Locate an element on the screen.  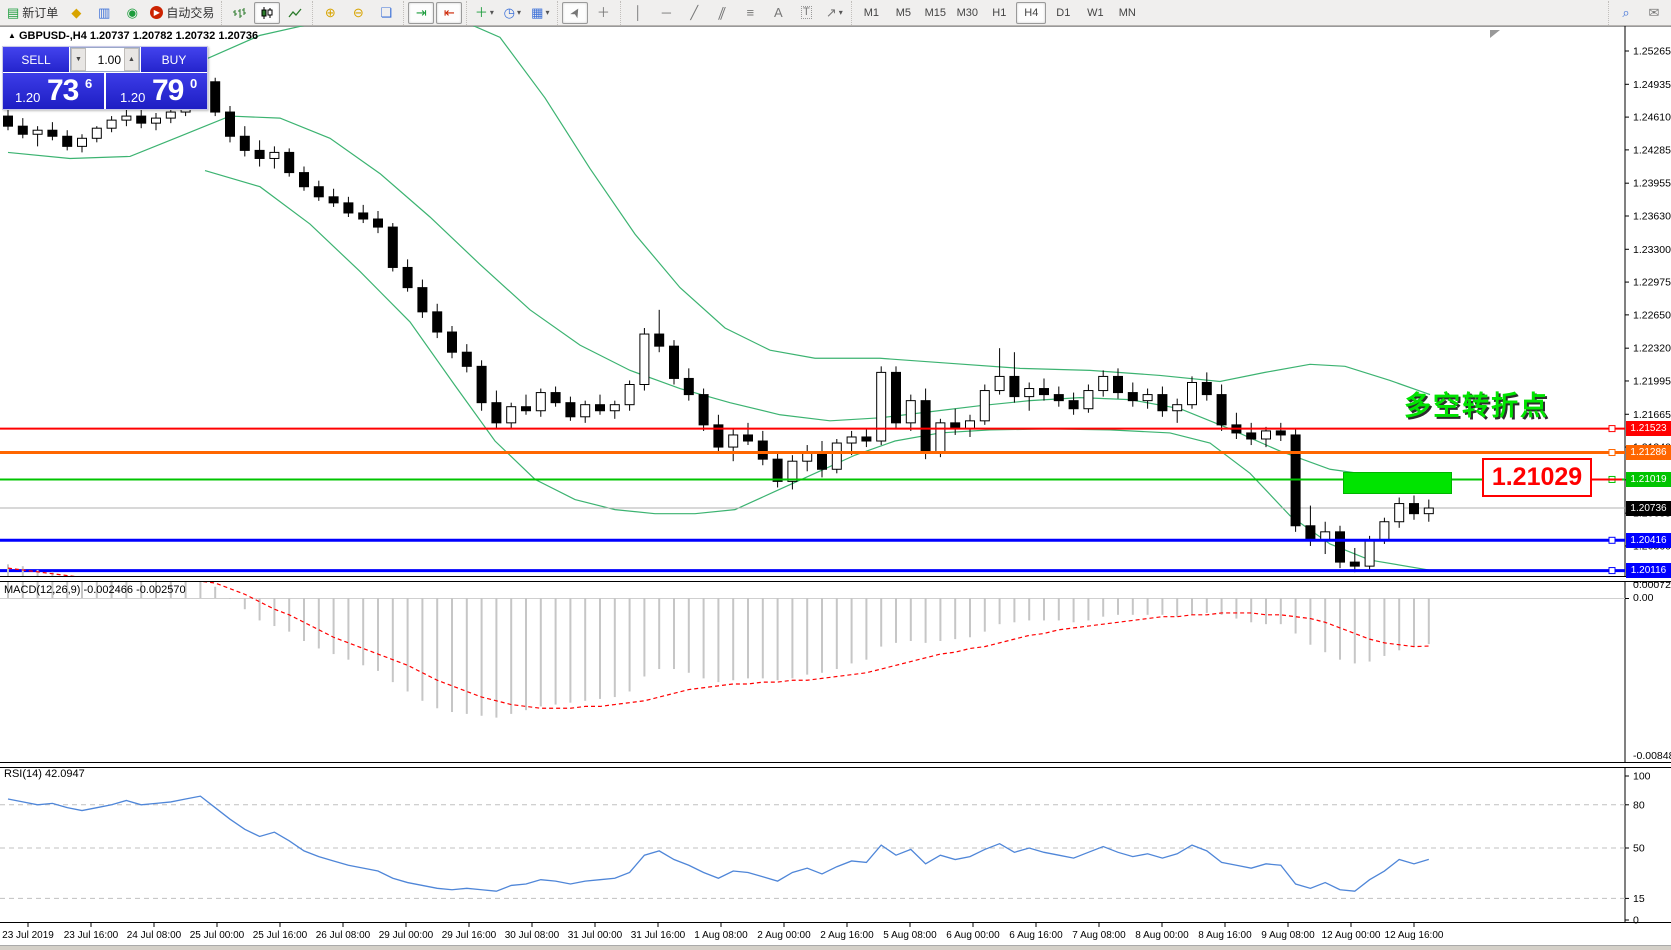
zoom-in-button: ⊕ is located at coordinates (330, 13).